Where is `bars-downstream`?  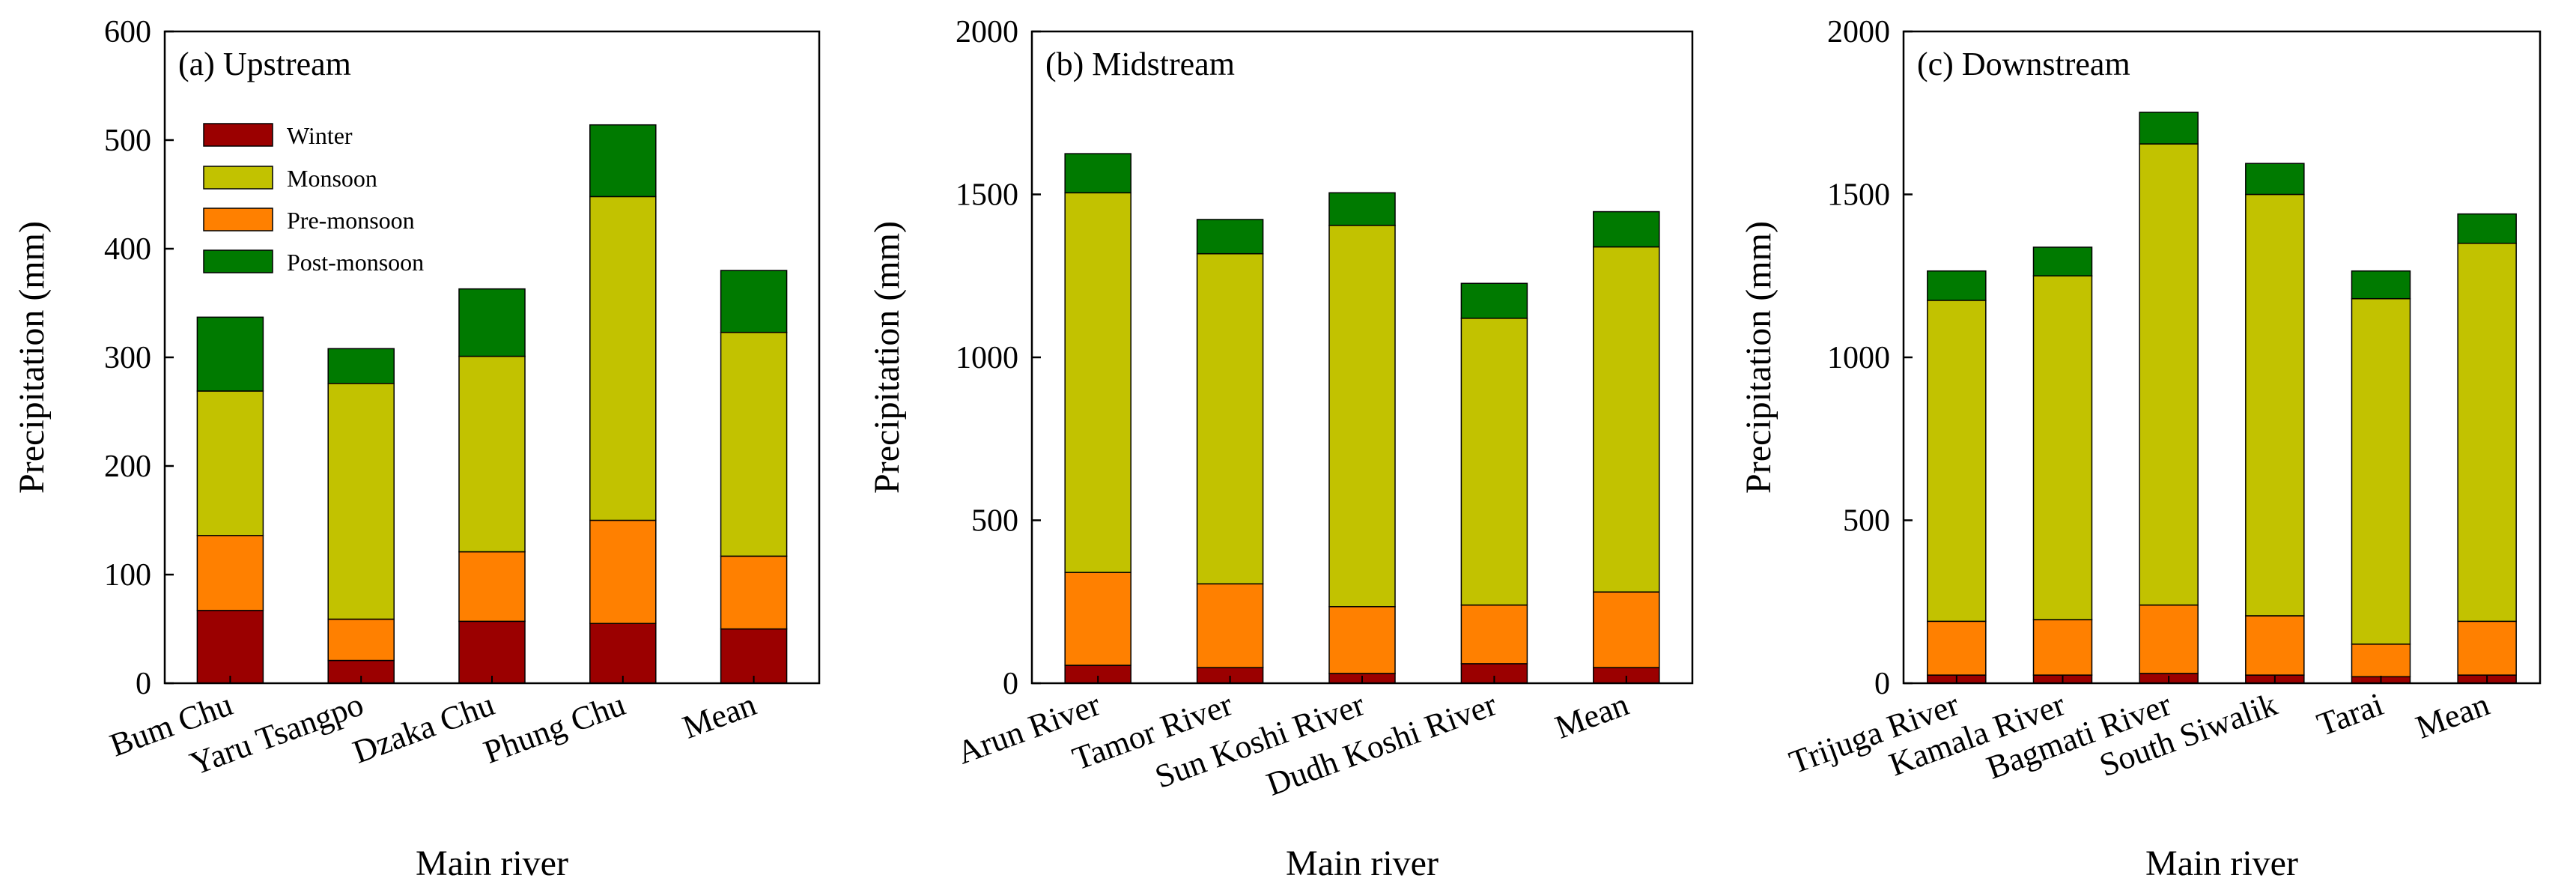
bars-downstream is located at coordinates (2222, 398).